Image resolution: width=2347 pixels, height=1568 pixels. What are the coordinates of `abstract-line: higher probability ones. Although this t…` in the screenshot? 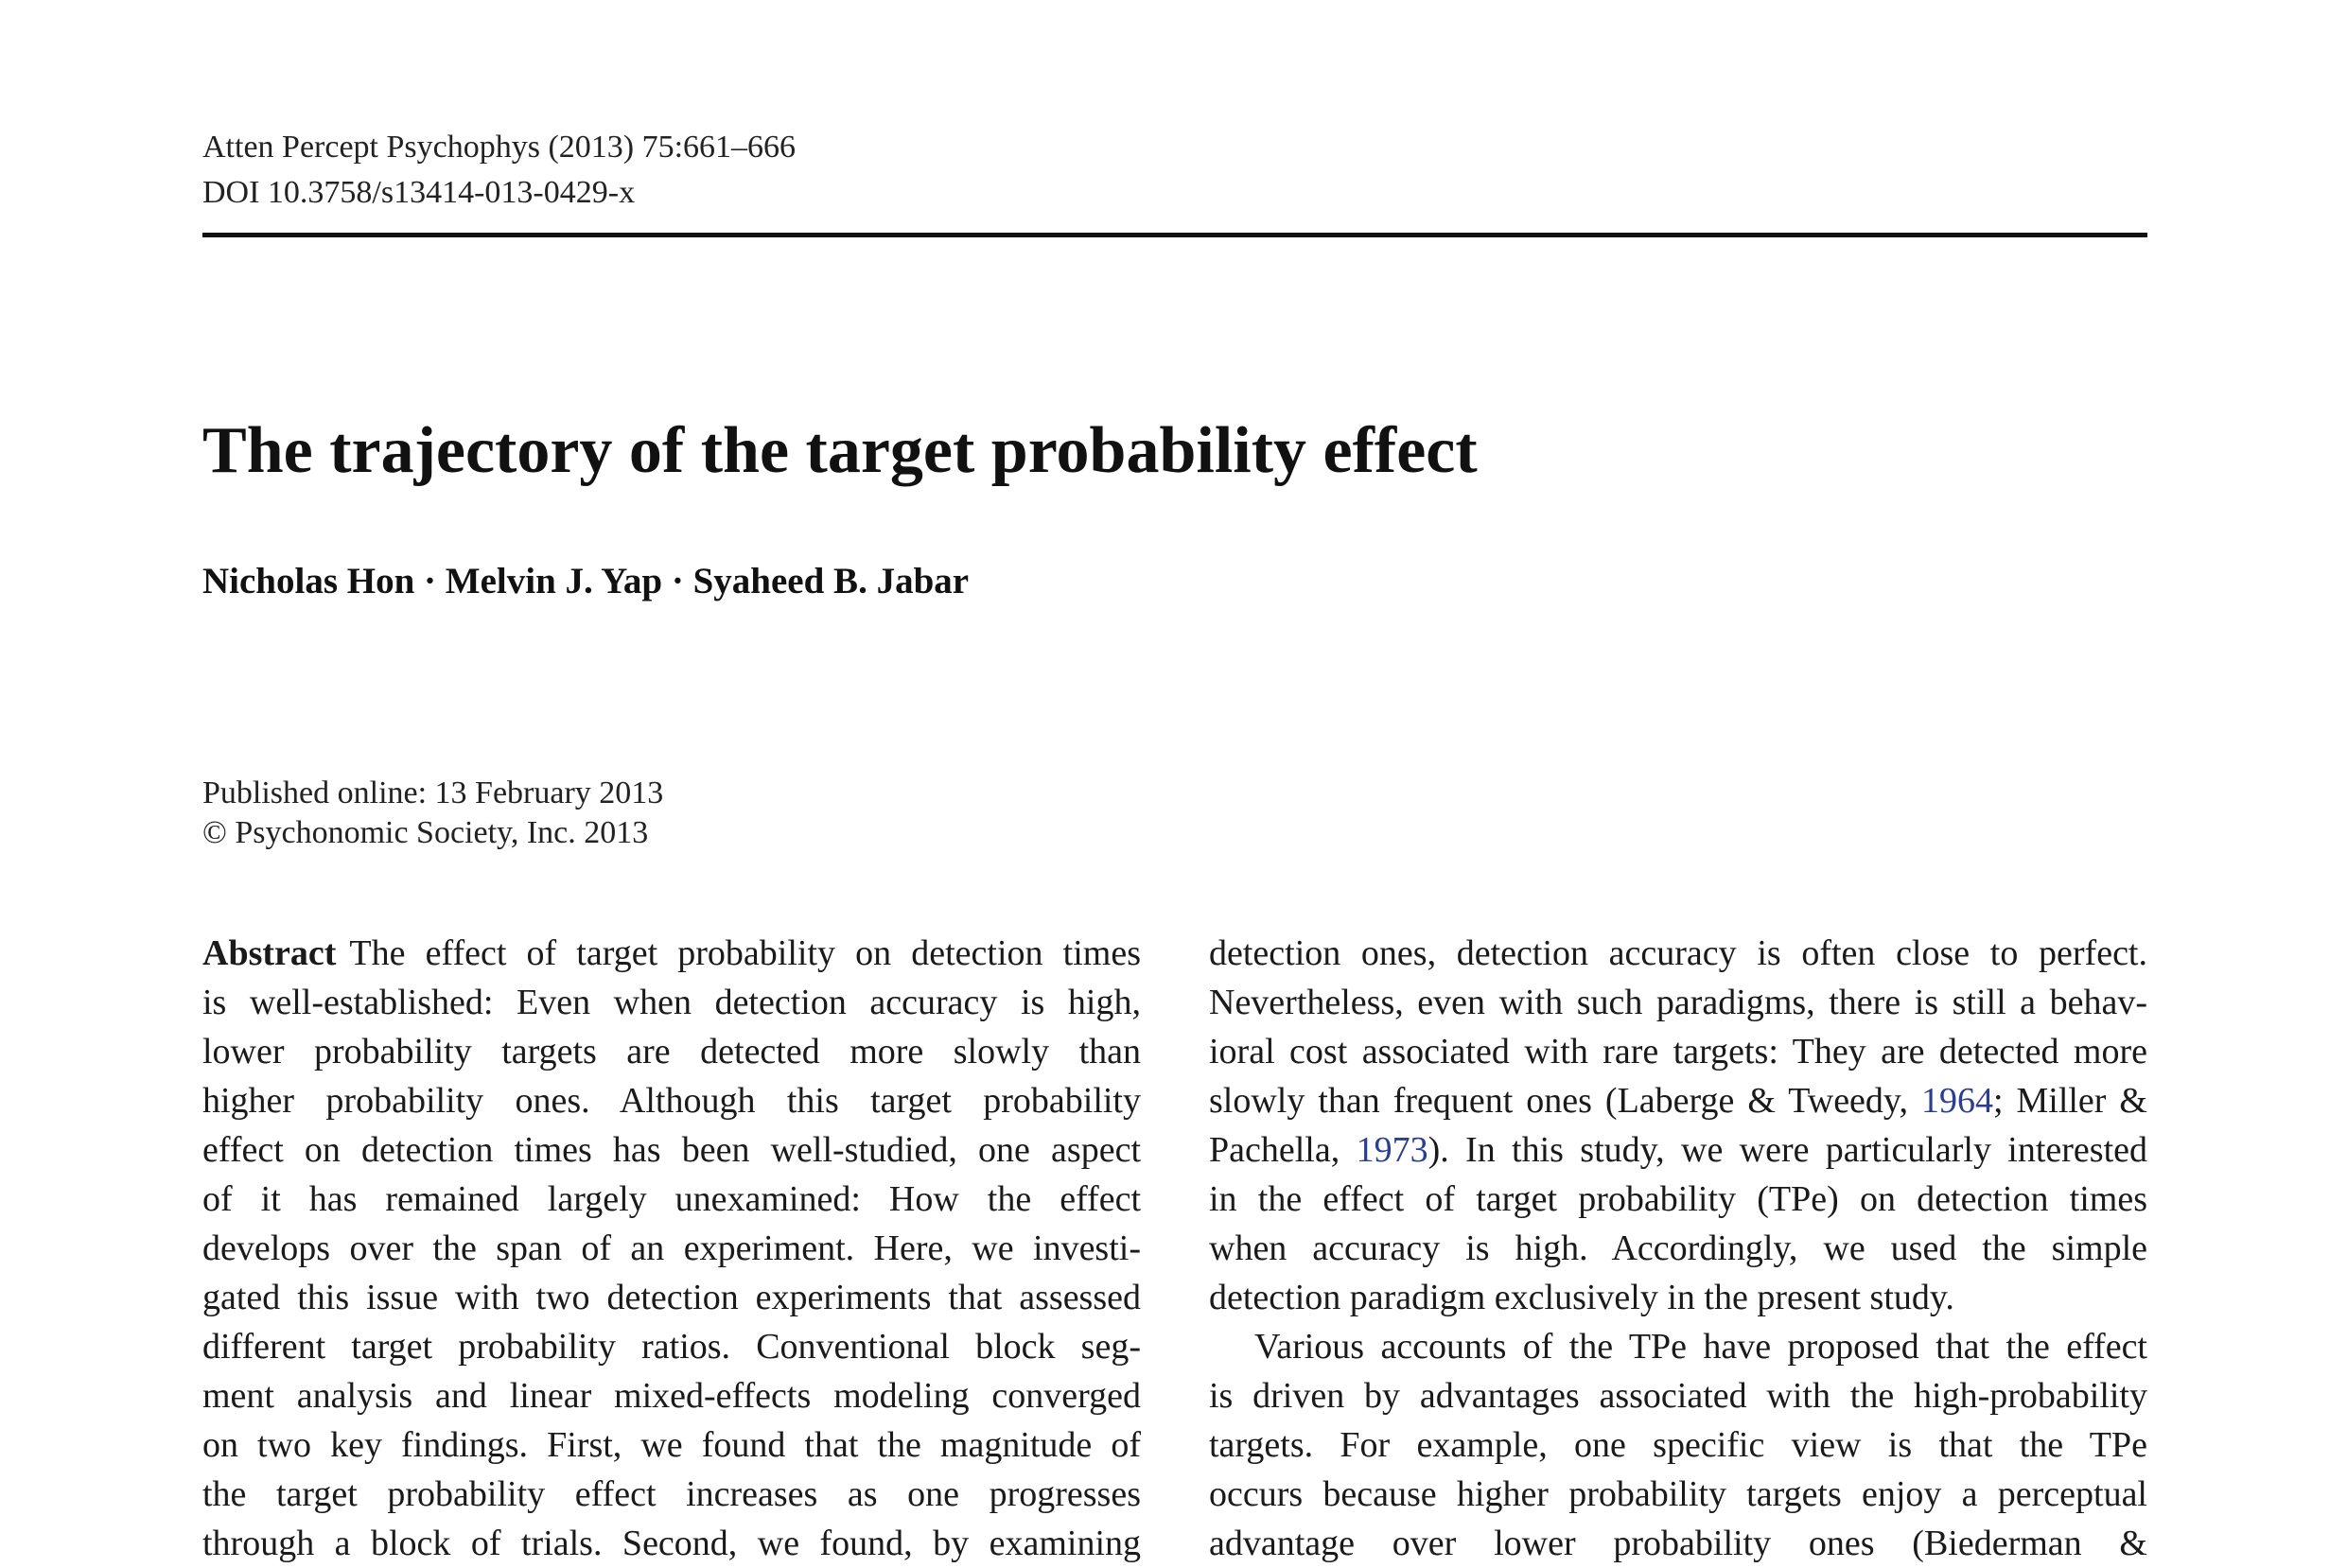 It's located at (671, 1101).